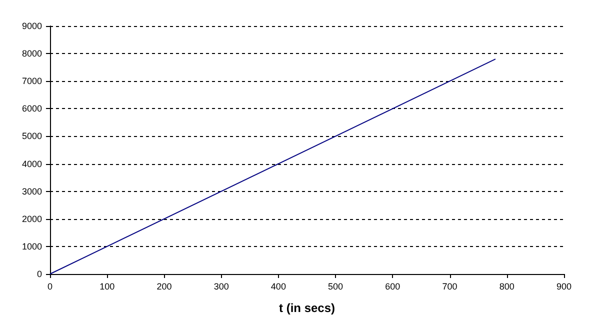 The image size is (591, 335). I want to click on y-tick-label: 2000, so click(32, 219).